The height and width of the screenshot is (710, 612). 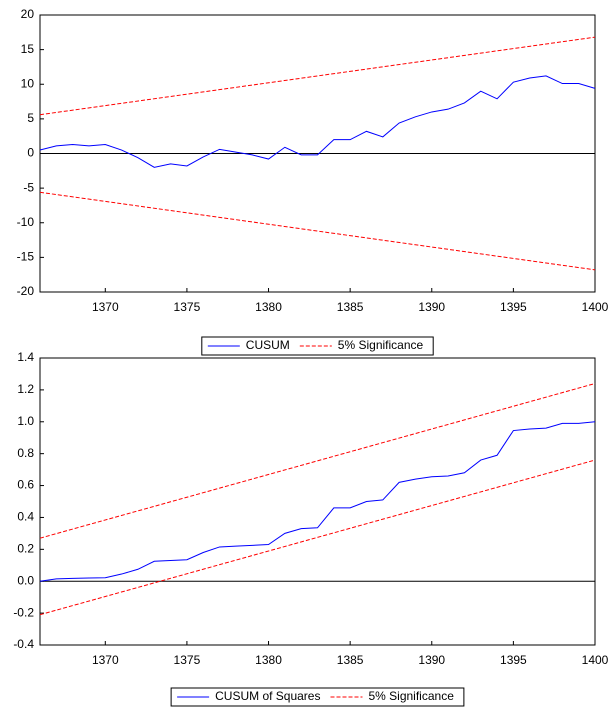 I want to click on legend-label: CUSUM of Squares, so click(x=267, y=696).